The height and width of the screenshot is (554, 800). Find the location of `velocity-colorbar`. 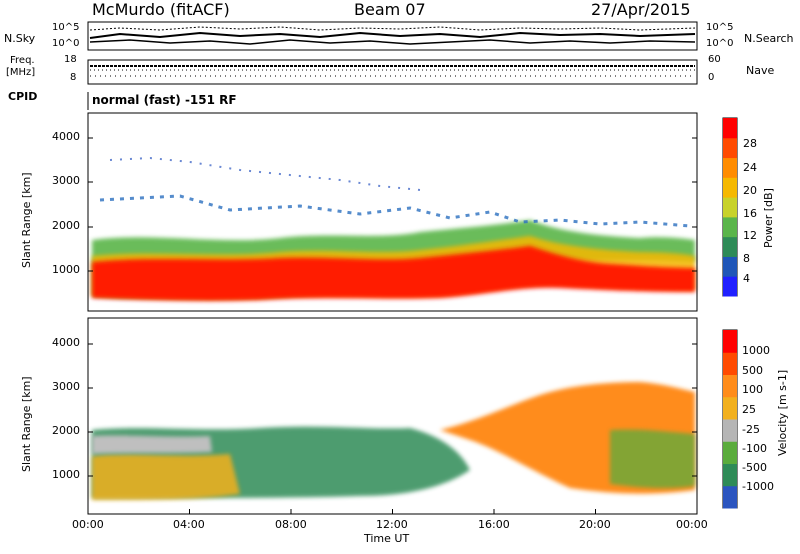

velocity-colorbar is located at coordinates (730, 419).